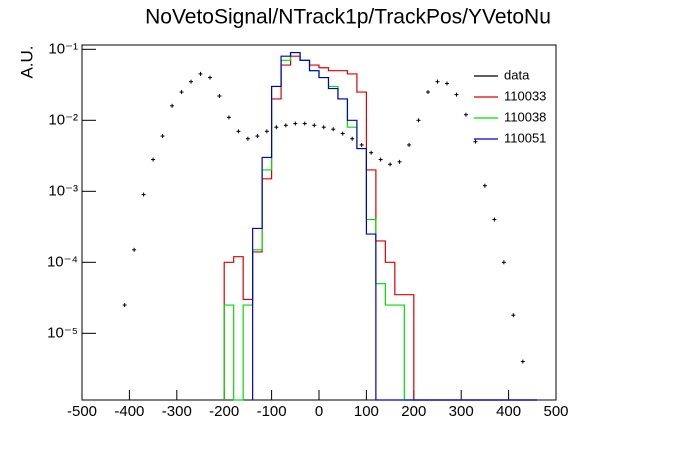 This screenshot has height=472, width=696. Describe the element at coordinates (525, 137) in the screenshot. I see `legend-label: 110051` at that location.